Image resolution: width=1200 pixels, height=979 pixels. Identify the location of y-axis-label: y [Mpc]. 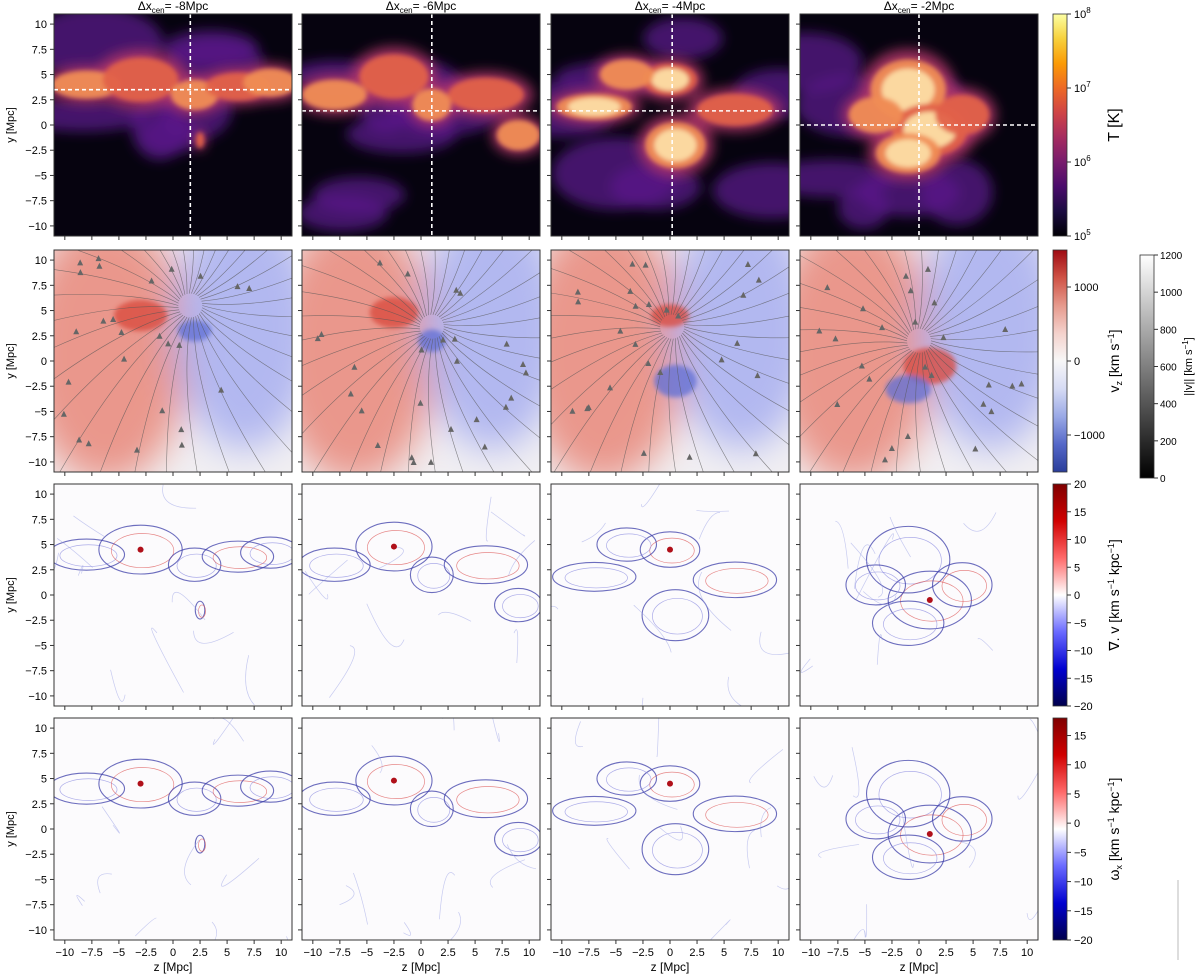
(11, 594).